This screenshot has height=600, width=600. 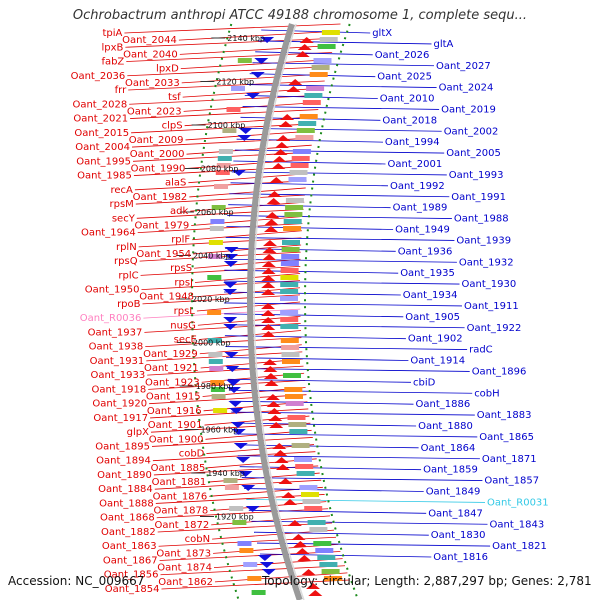 I want to click on right-feature-label: radC, so click(x=481, y=350).